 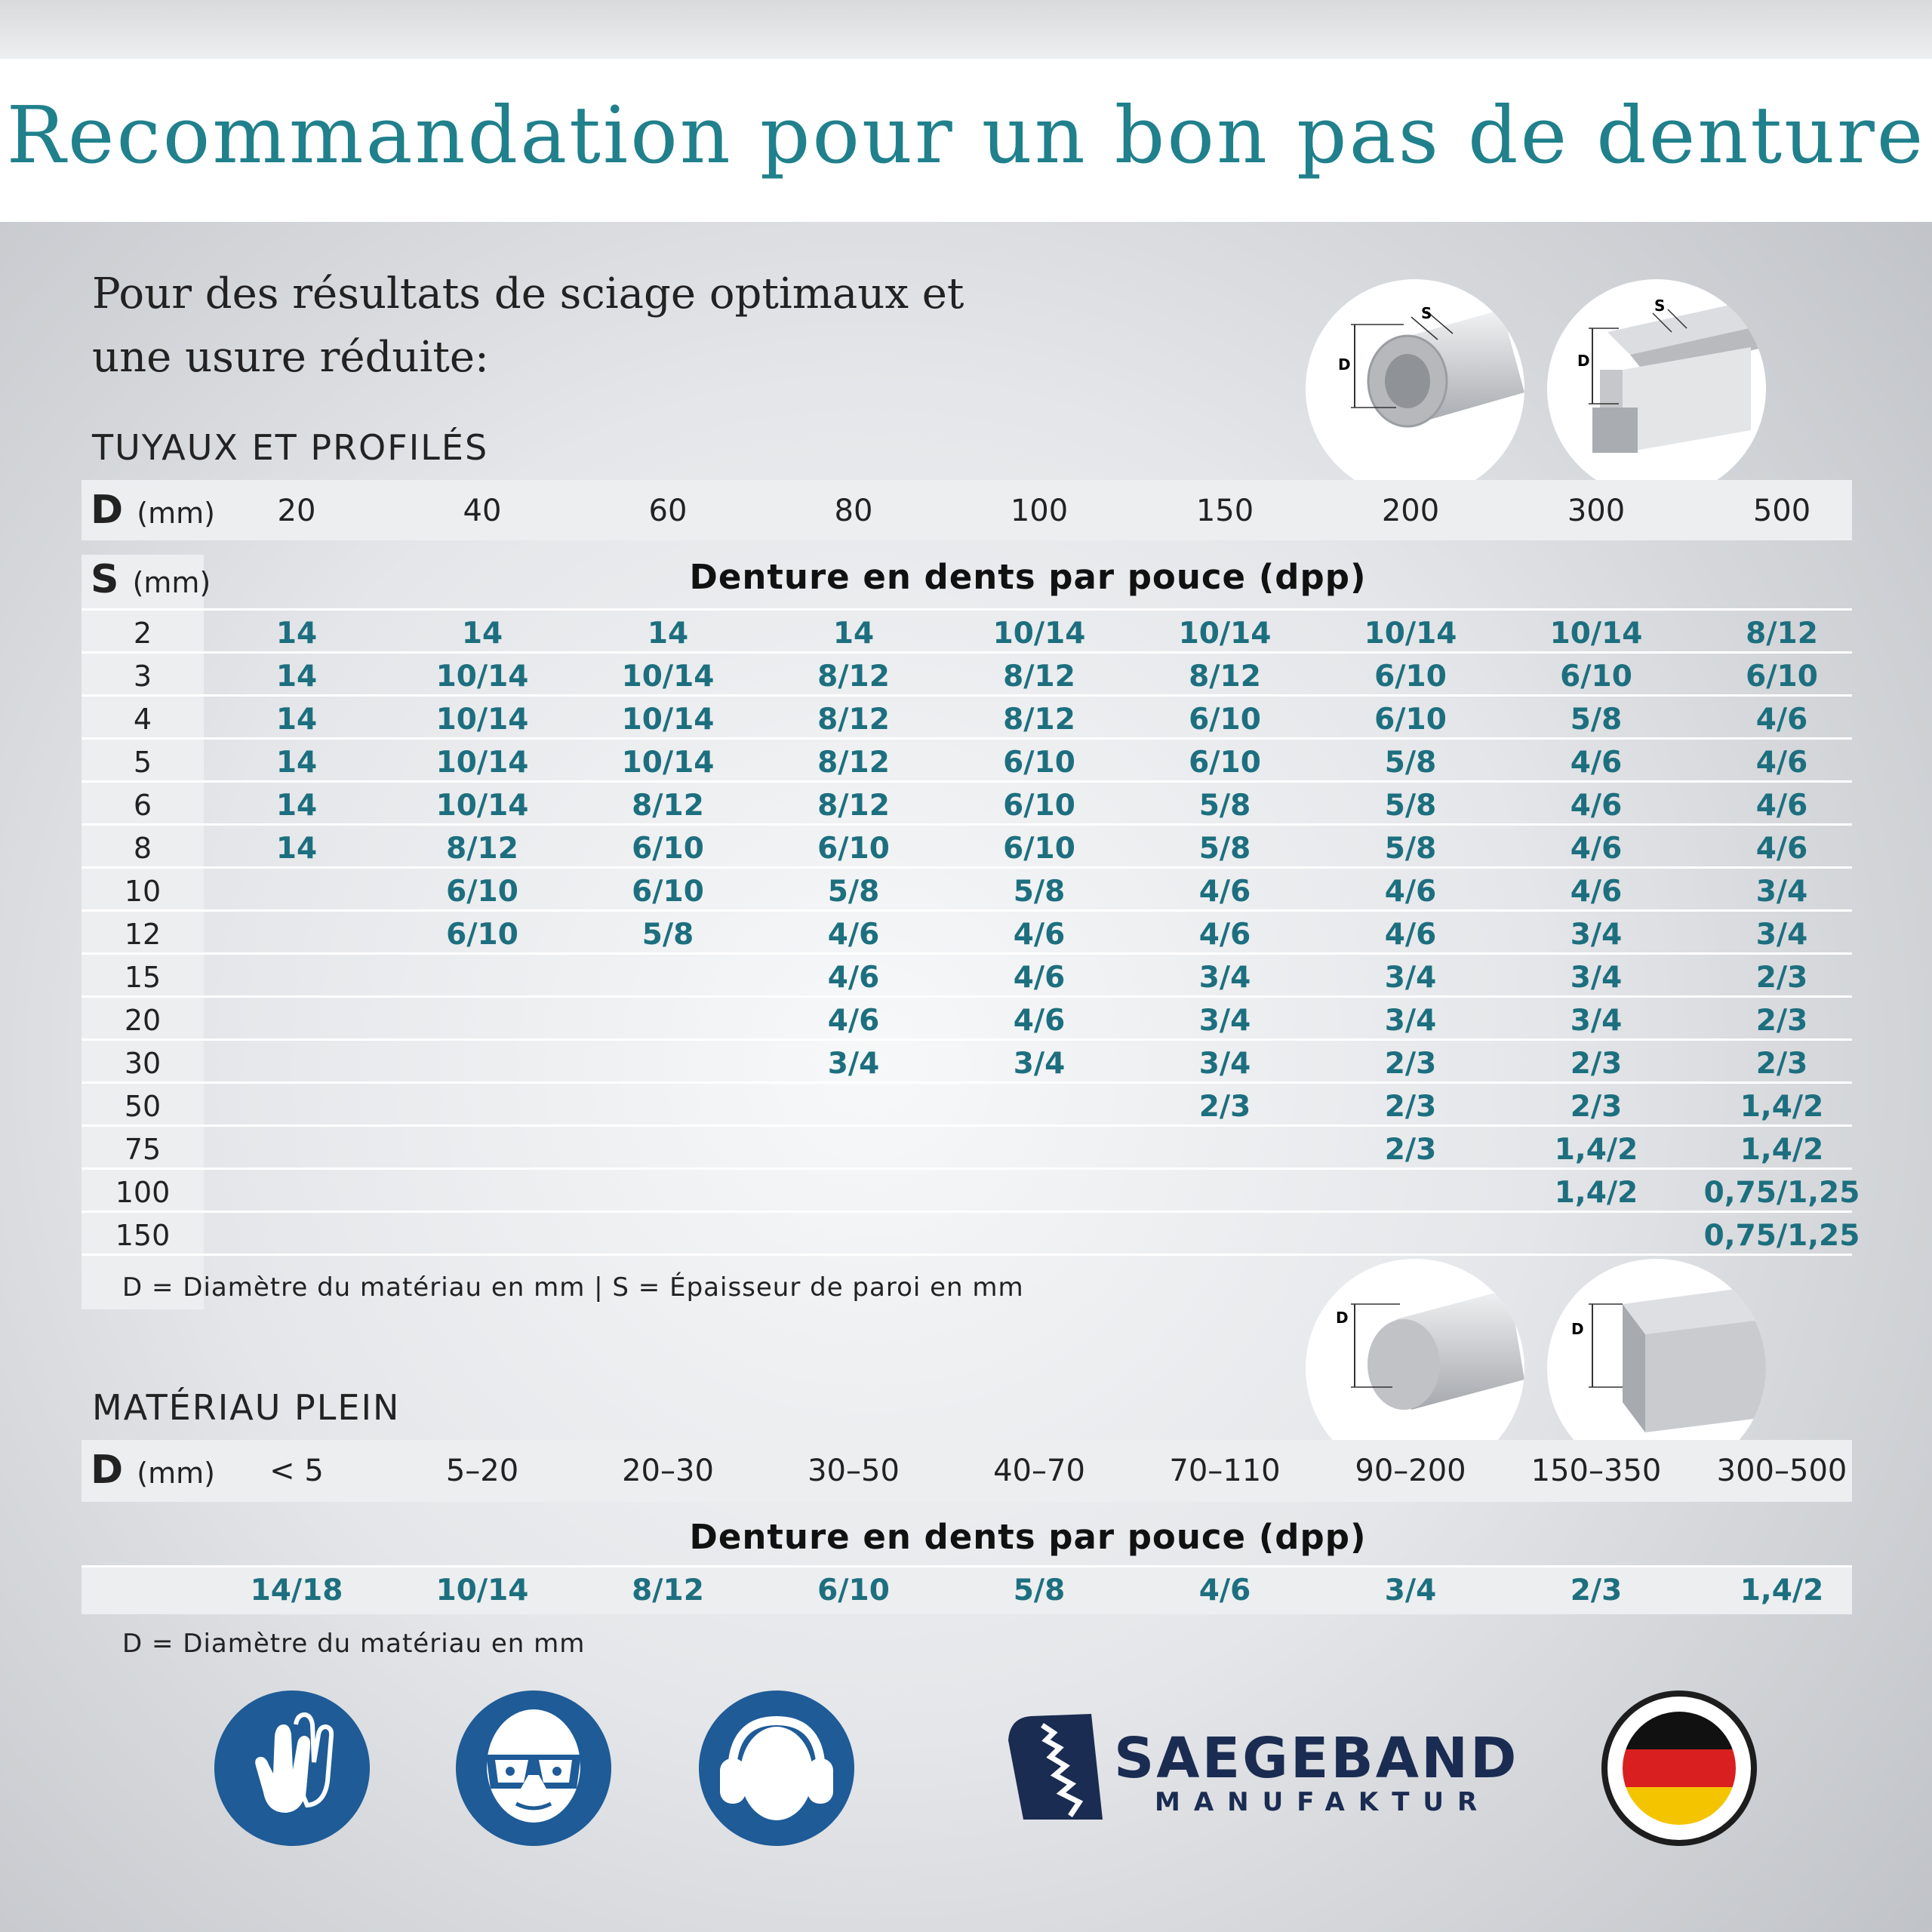 I want to click on solid-values-row: 14/18 10/14 8/12 6/10 5/8 4/6 3/4 2/3 1,4/2, so click(x=967, y=1589).